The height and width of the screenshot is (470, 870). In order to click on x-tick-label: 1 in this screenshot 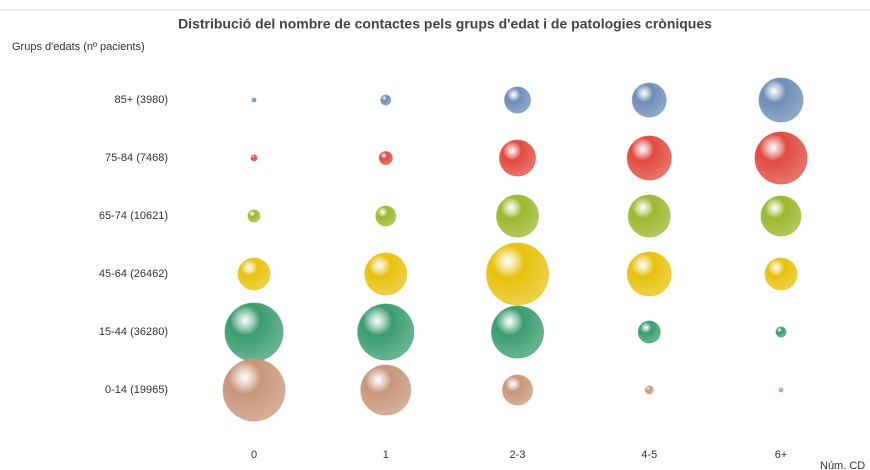, I will do `click(386, 455)`.